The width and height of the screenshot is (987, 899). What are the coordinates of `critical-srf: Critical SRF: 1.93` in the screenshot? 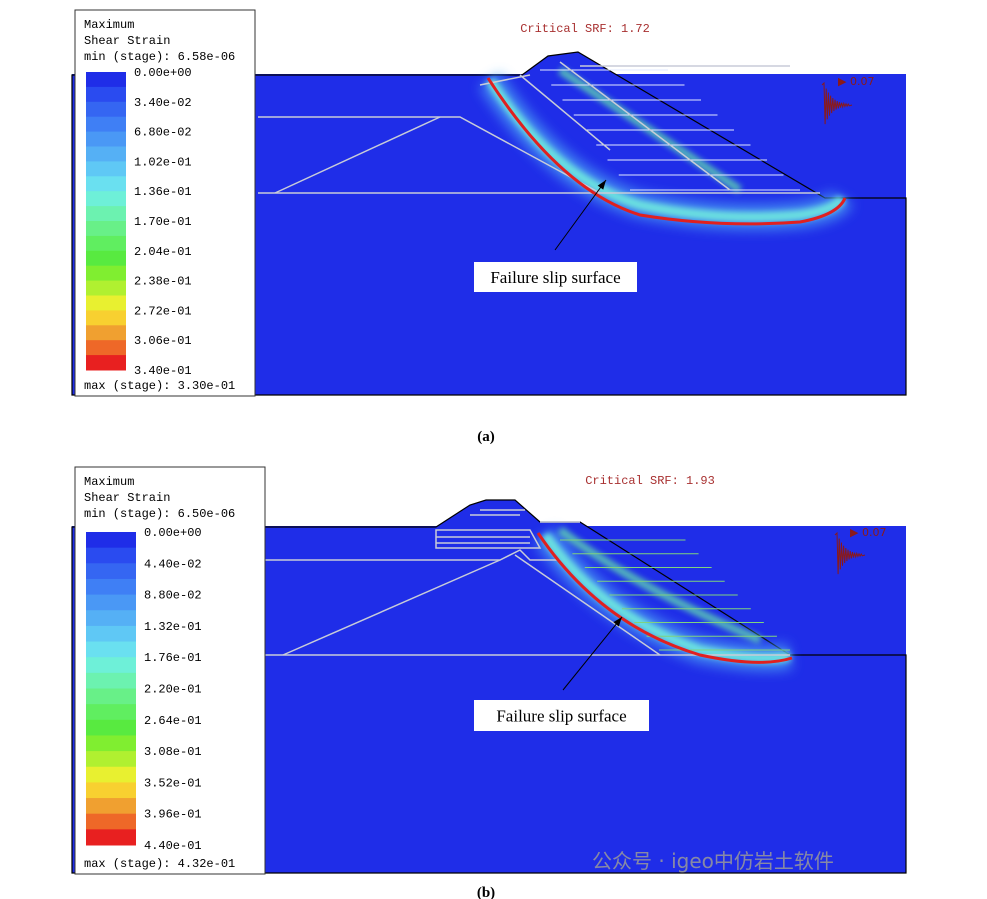 It's located at (650, 481).